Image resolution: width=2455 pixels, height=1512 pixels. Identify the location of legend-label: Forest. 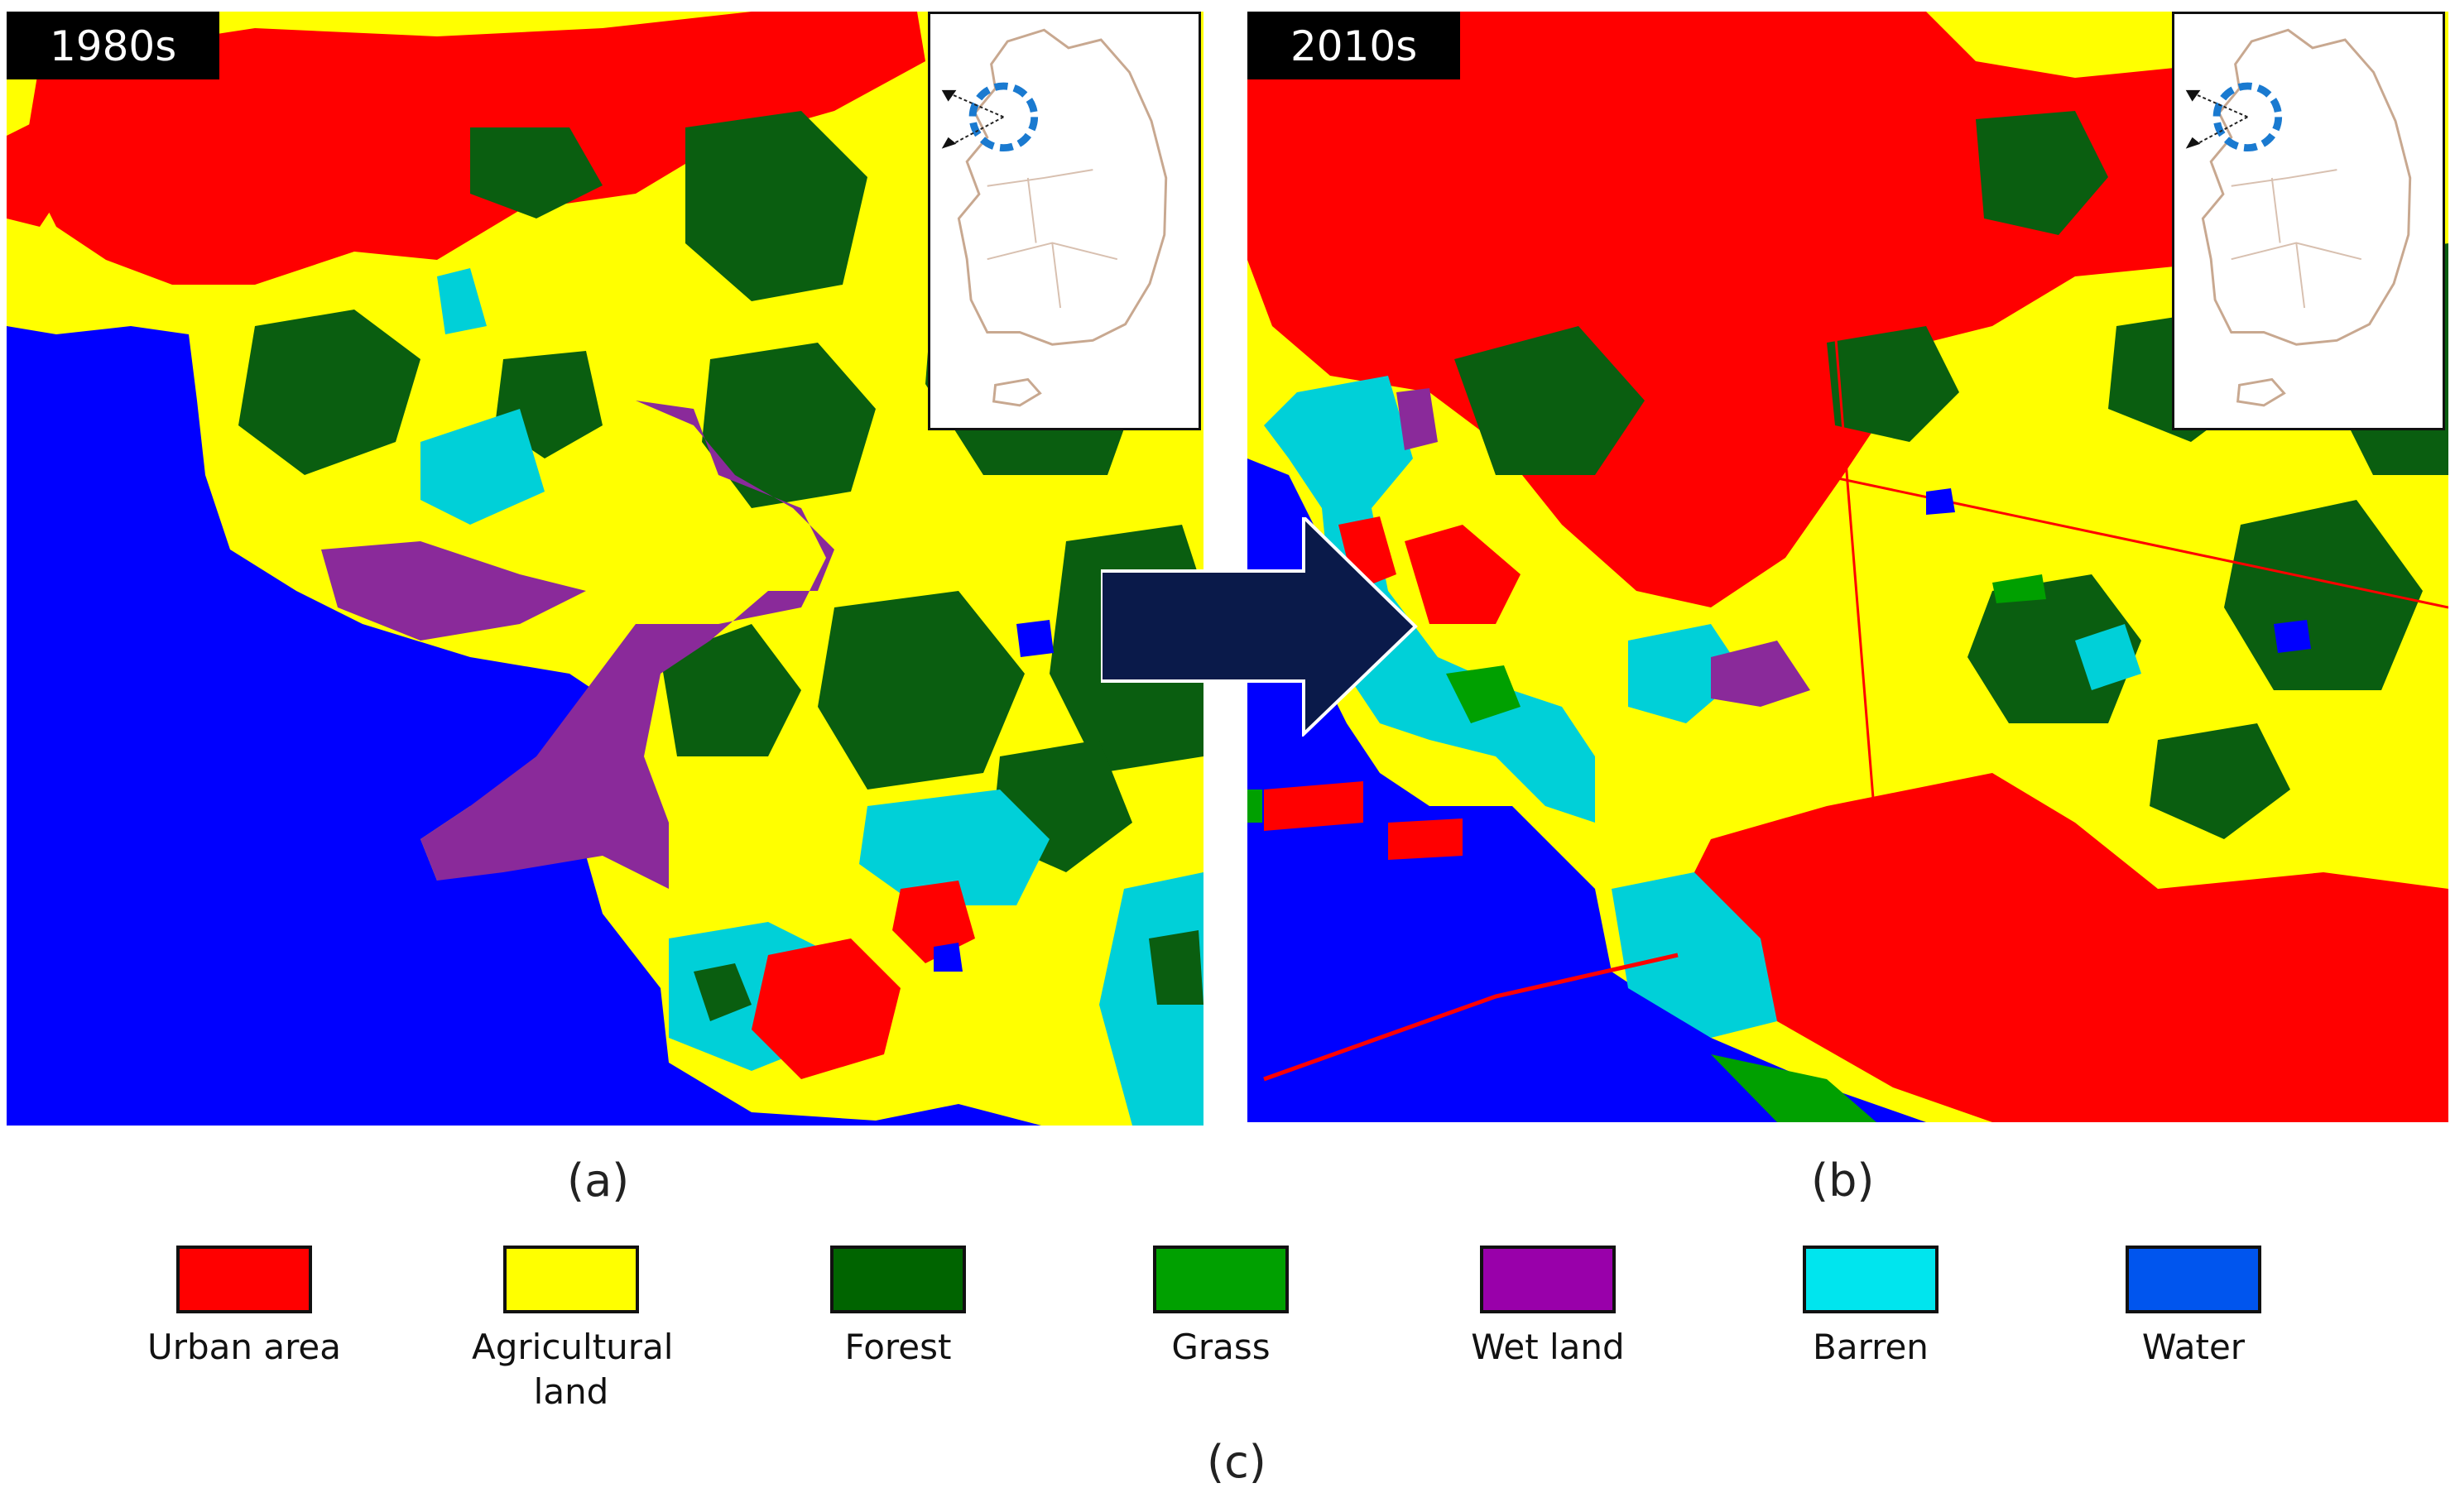
(898, 1347).